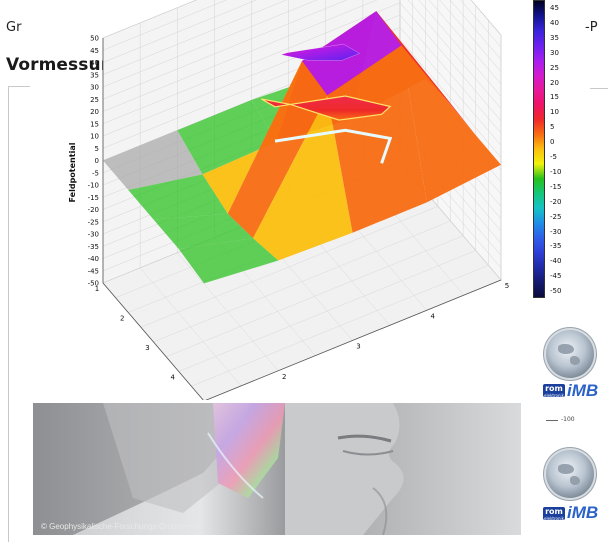 Image resolution: width=610 pixels, height=547 pixels. What do you see at coordinates (93, 210) in the screenshot?
I see `z-tick-label-14: -20` at bounding box center [93, 210].